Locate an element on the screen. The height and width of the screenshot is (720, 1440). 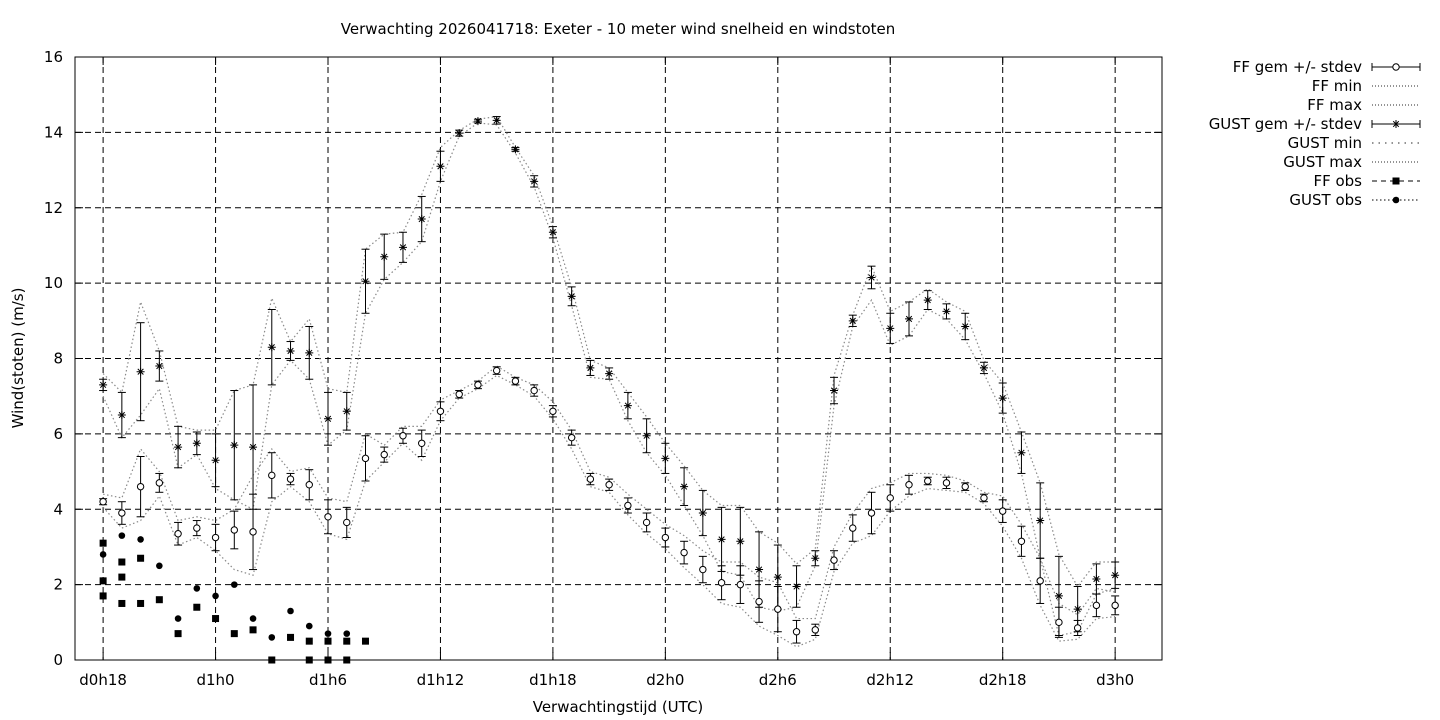
y-tick-label: 10 is located at coordinates (53, 283).